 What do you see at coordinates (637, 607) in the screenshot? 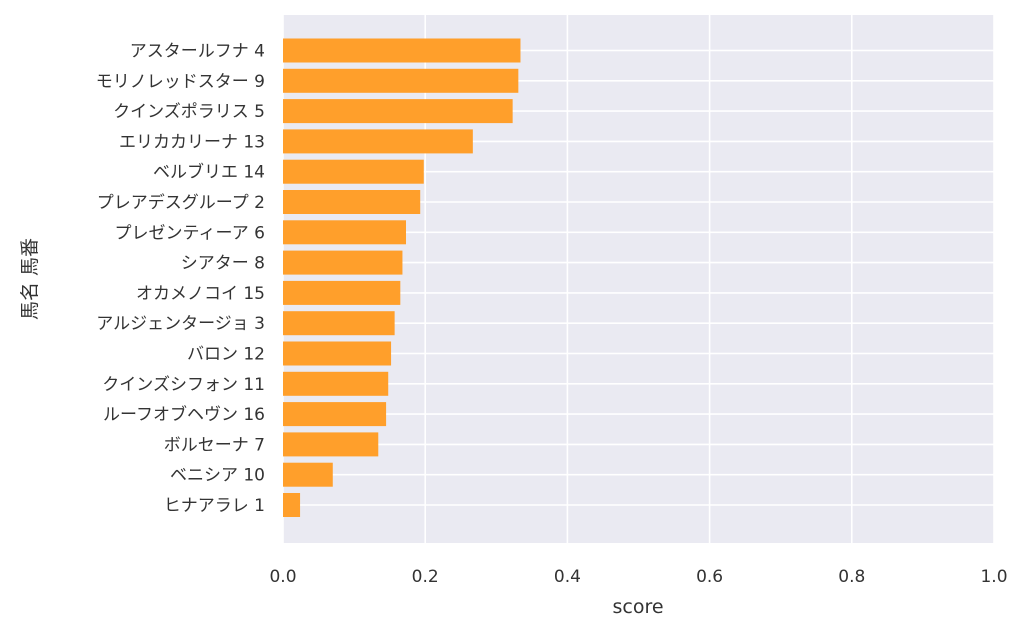
I see `x-axis-label: score` at bounding box center [637, 607].